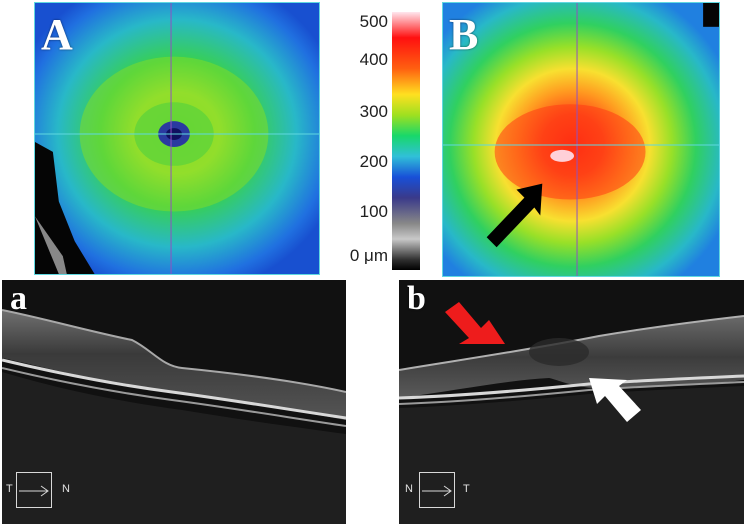  I want to click on panel-label-a: a, so click(18, 298).